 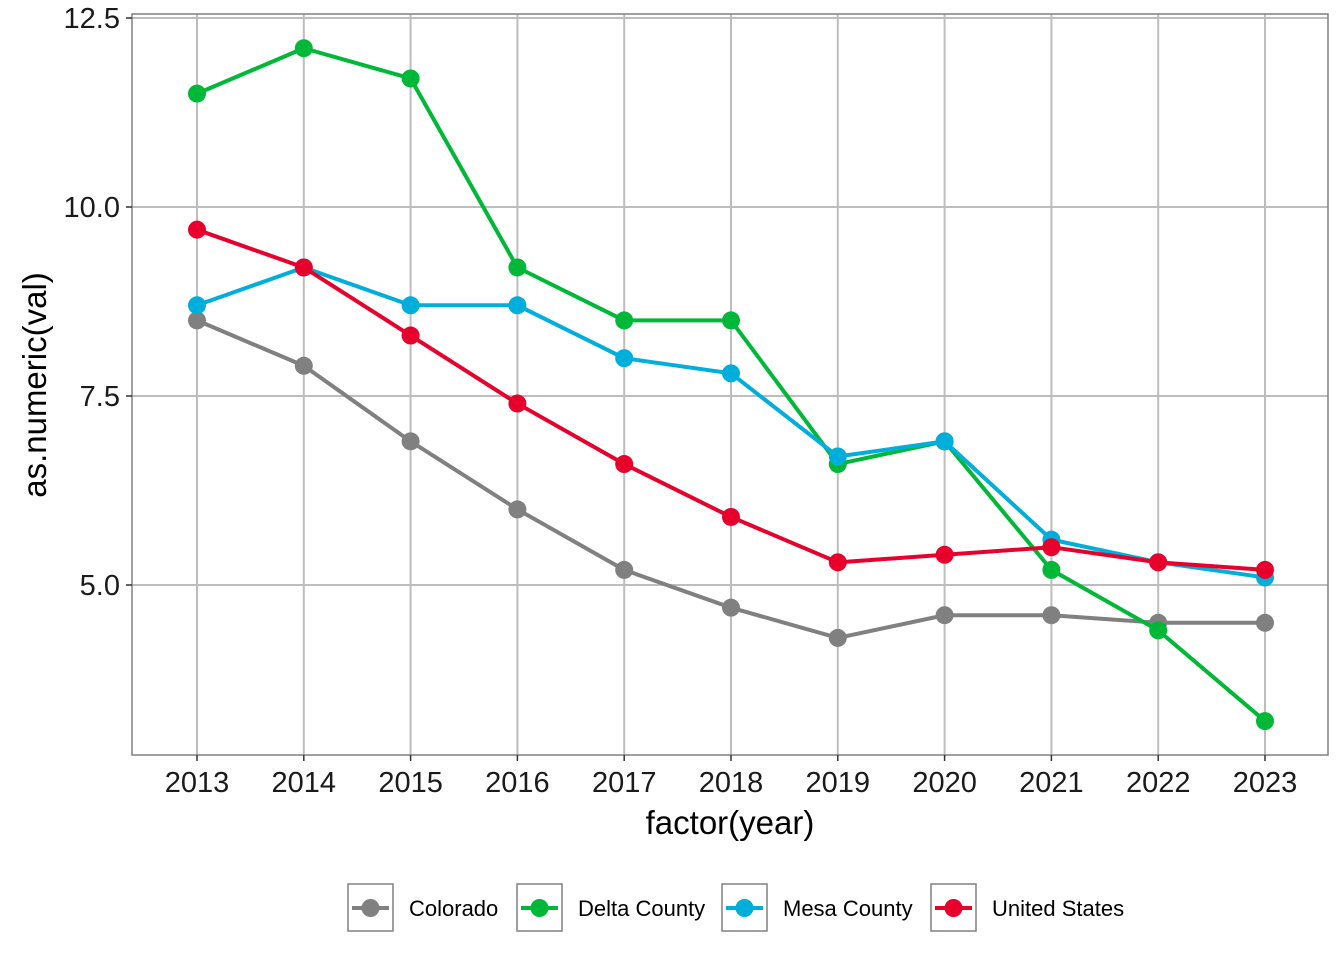 What do you see at coordinates (944, 783) in the screenshot?
I see `x-tick-label: 2020` at bounding box center [944, 783].